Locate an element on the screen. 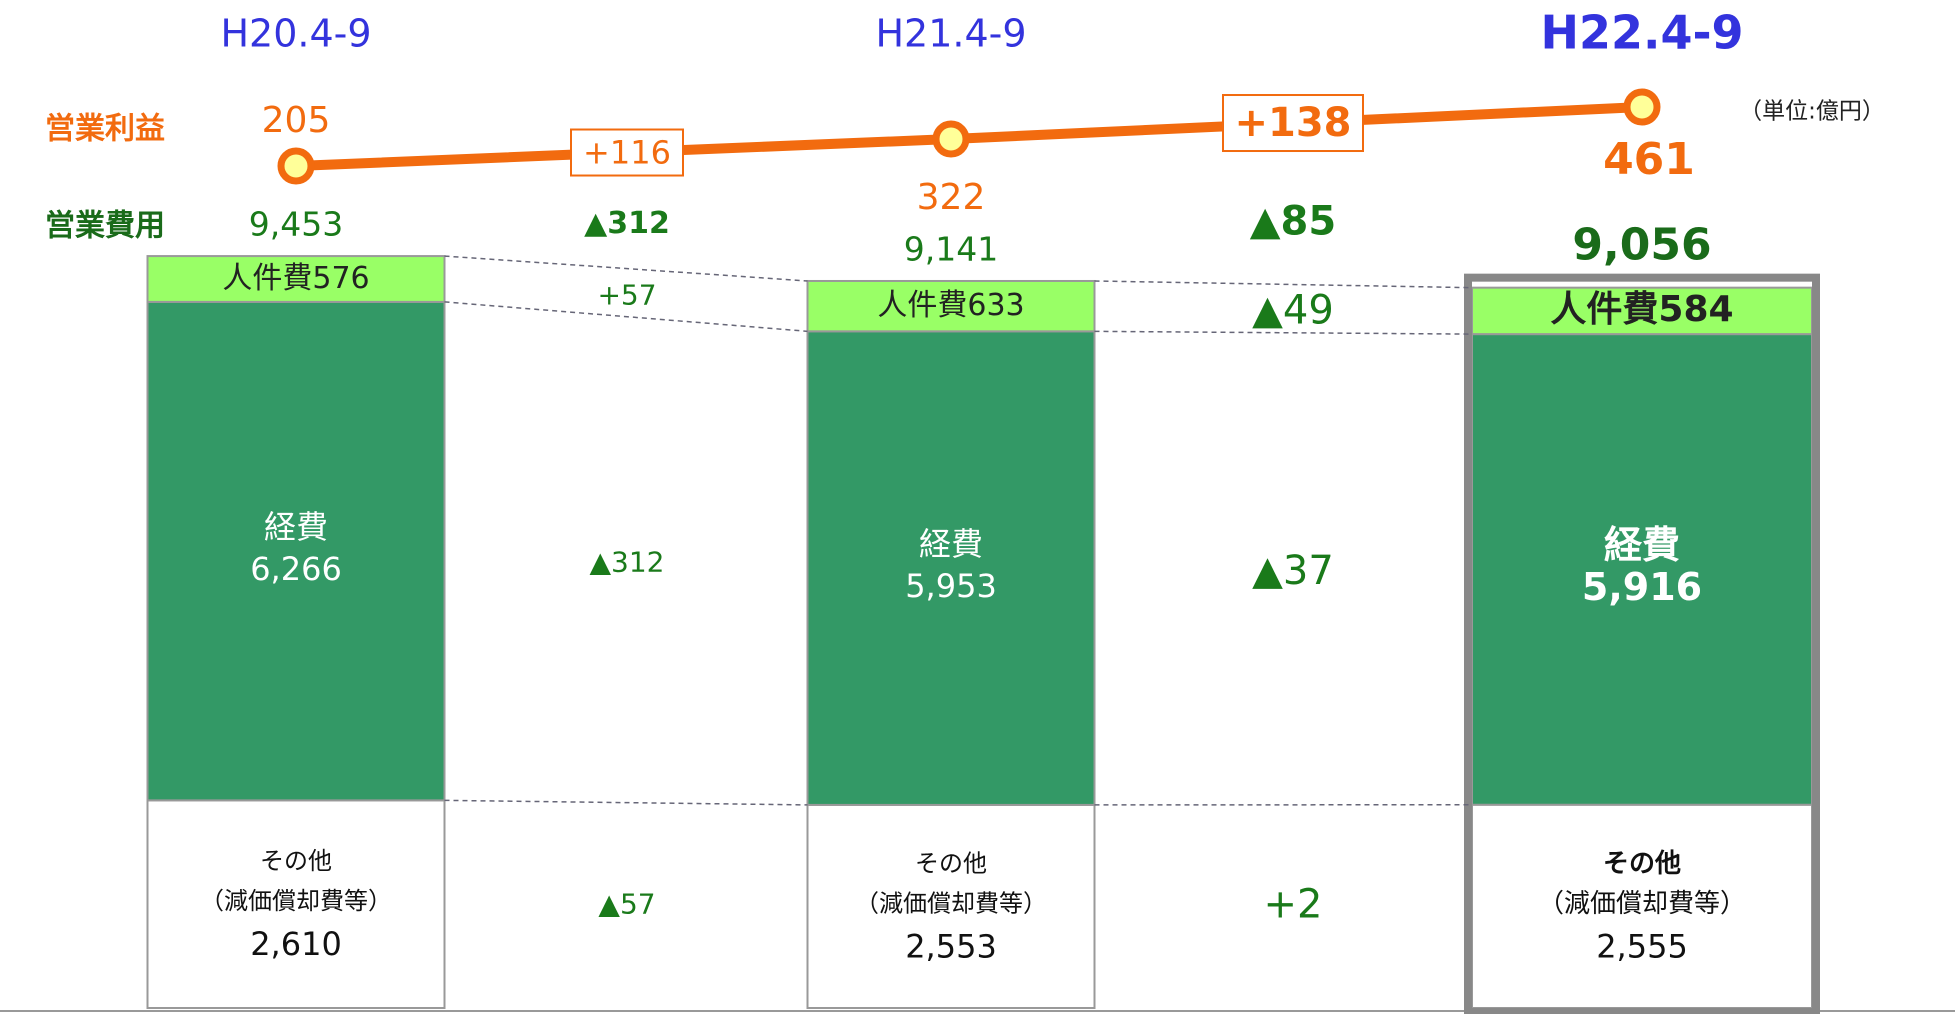 This screenshot has height=1014, width=1955. profit-label: 461 is located at coordinates (1649, 159).